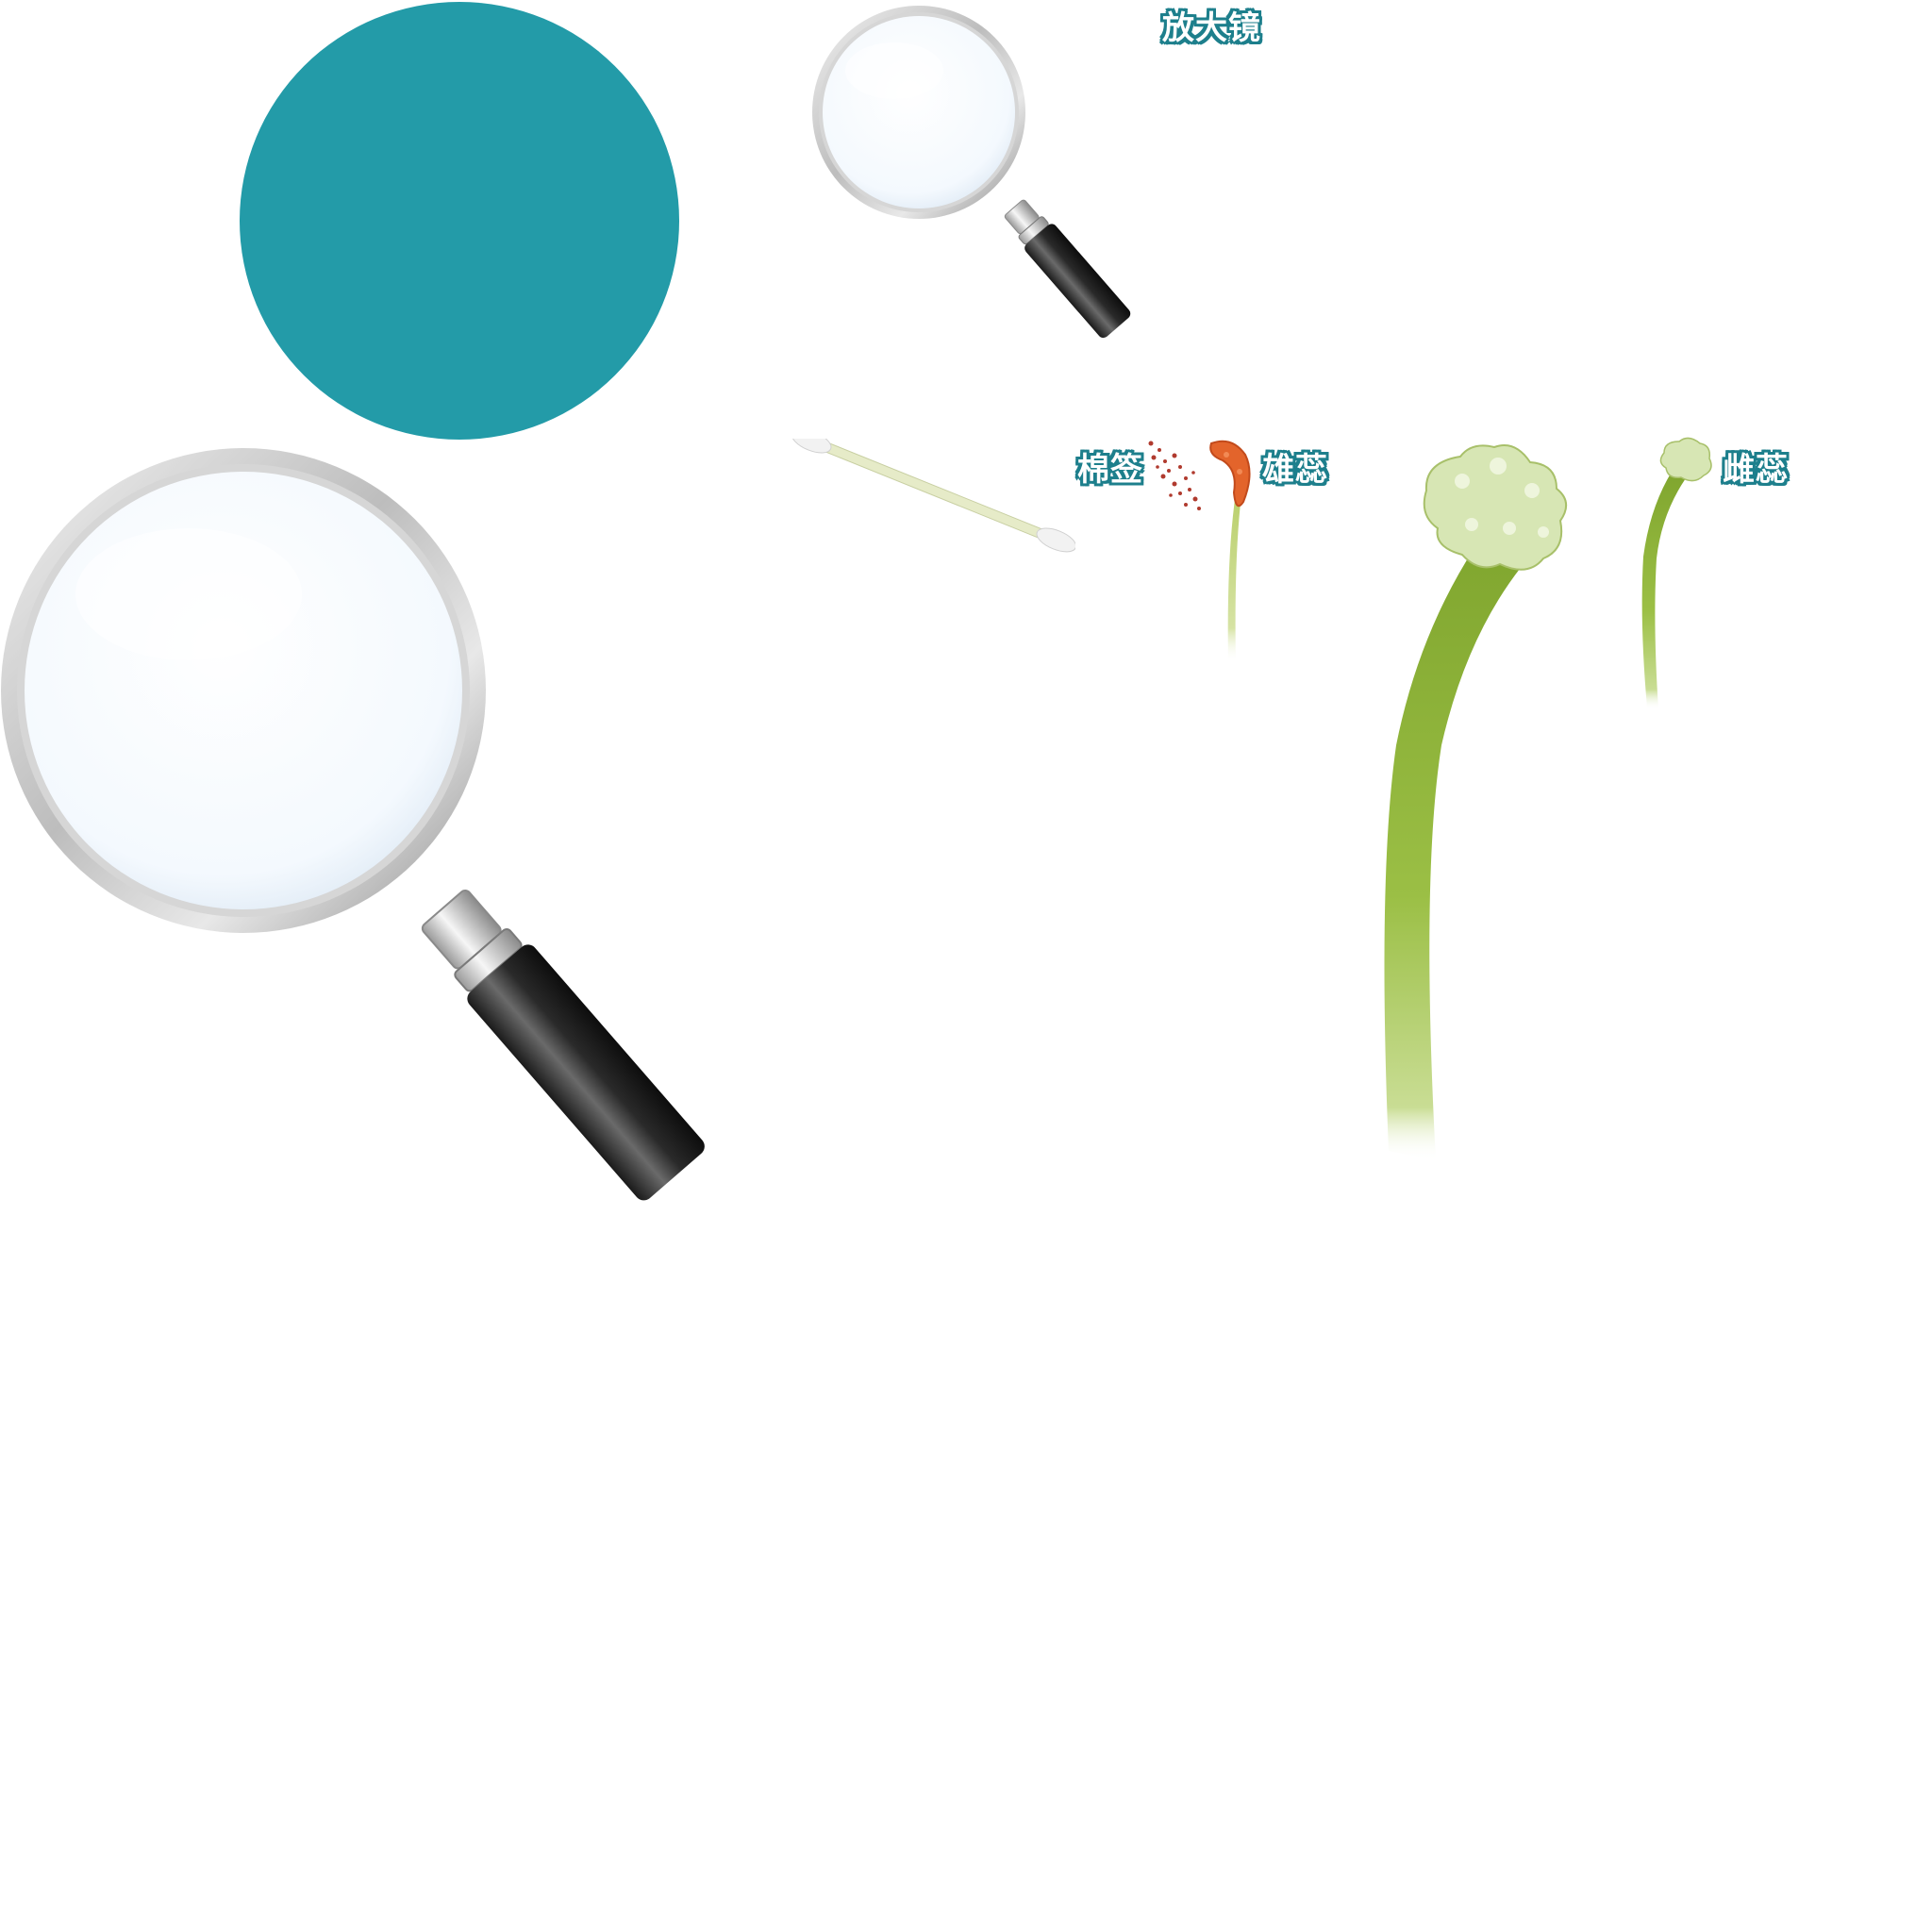 This screenshot has height=1932, width=1932. What do you see at coordinates (1174, 475) in the screenshot?
I see `pollen-particles` at bounding box center [1174, 475].